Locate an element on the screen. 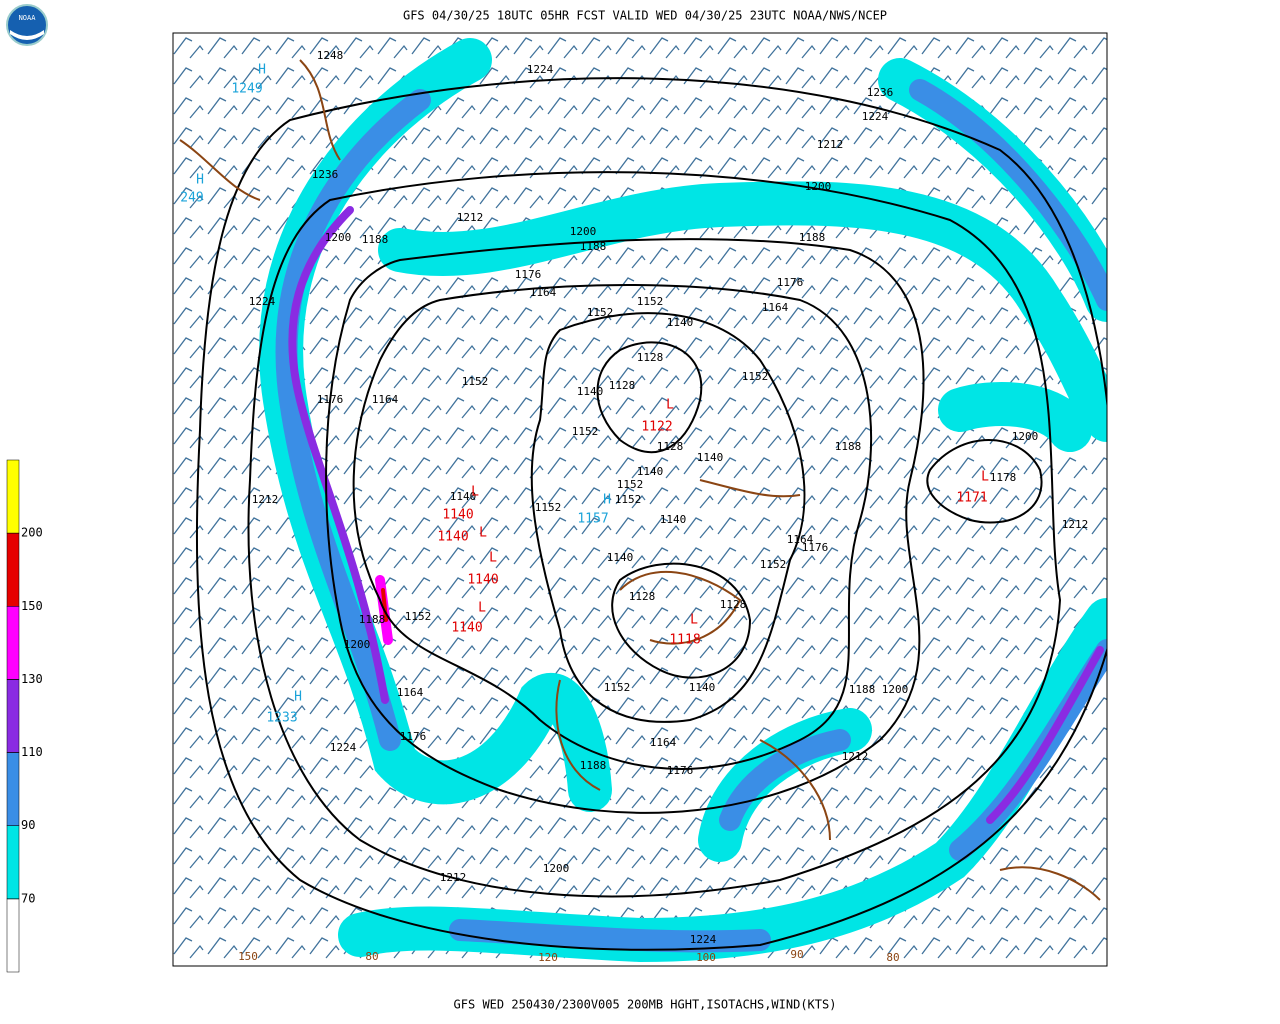  height-label: 1236 is located at coordinates (325, 174).